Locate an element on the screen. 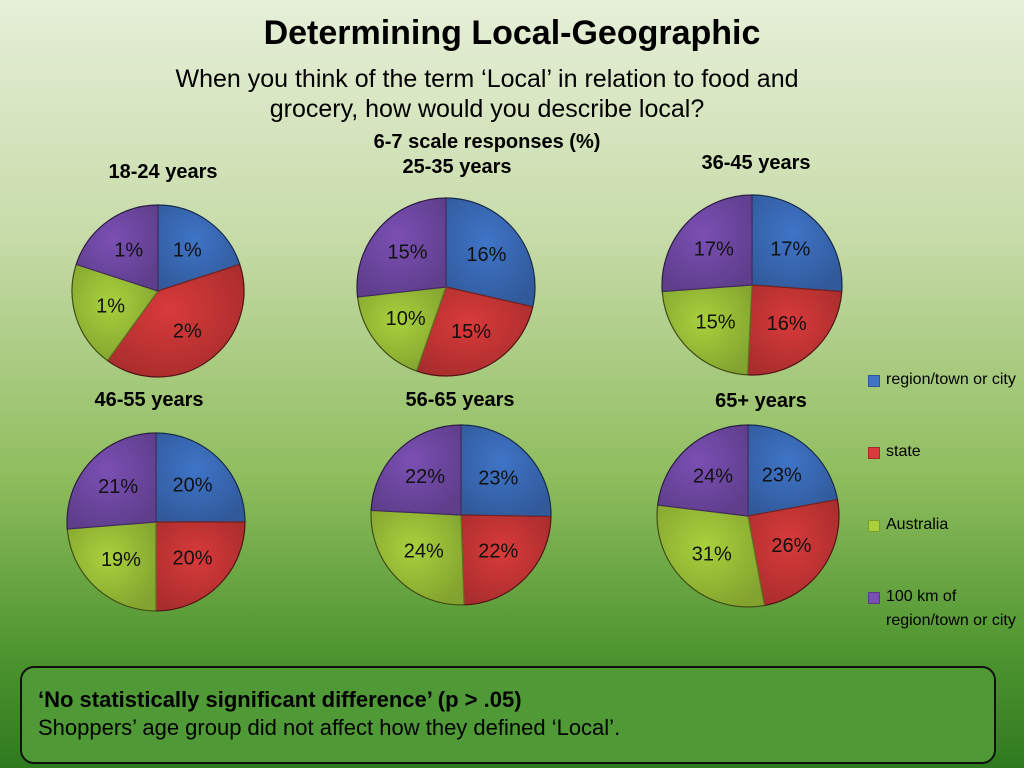  pie-slice-65plus-years-state is located at coordinates (793, 552).